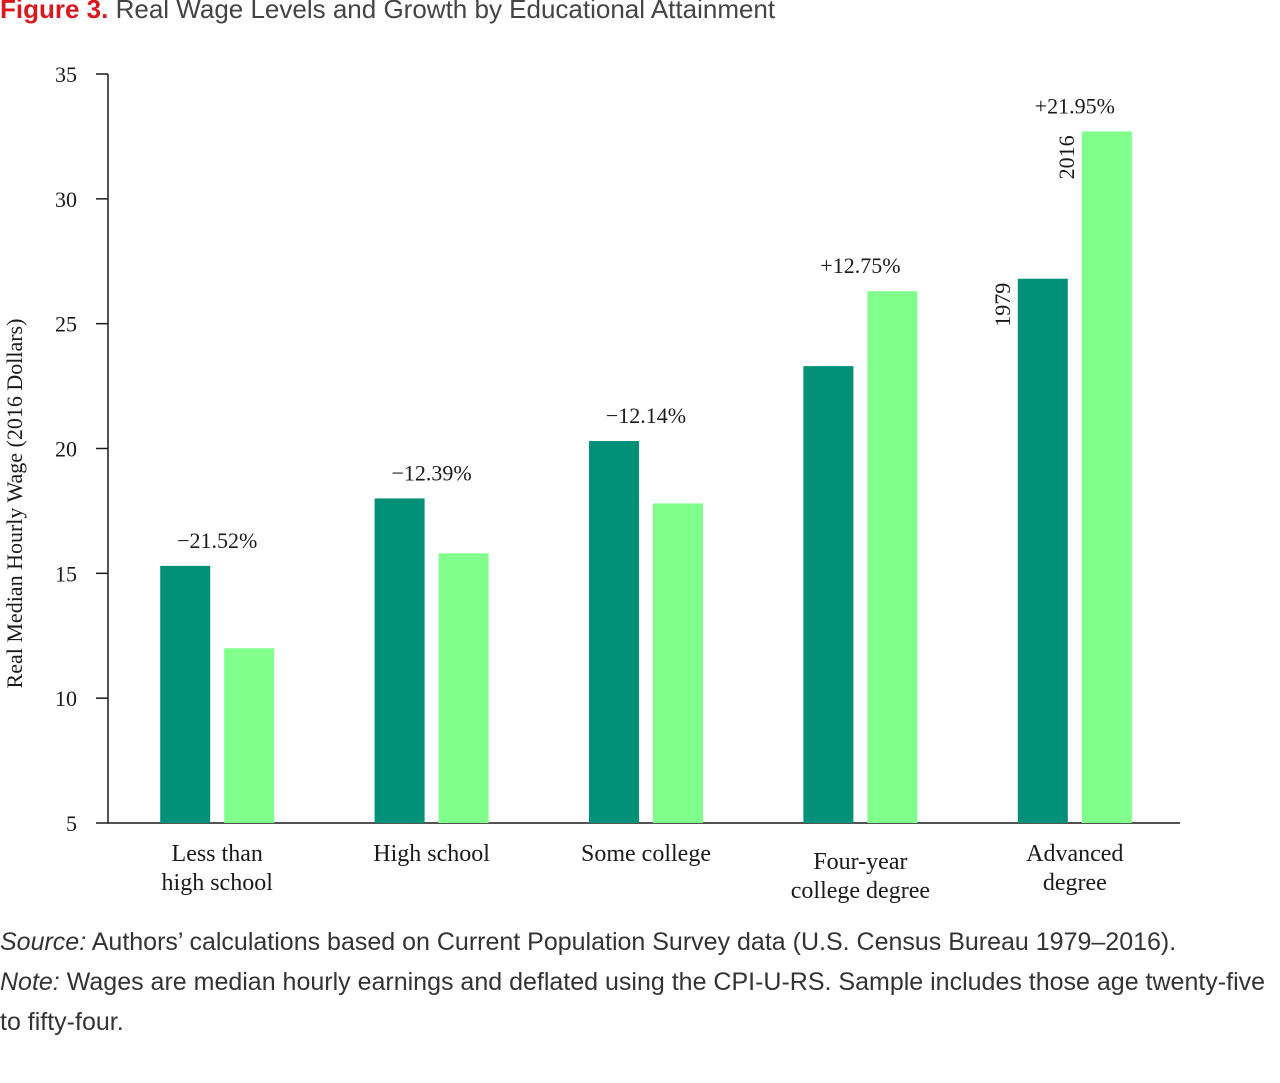 The image size is (1280, 1083). Describe the element at coordinates (71, 823) in the screenshot. I see `y-tick-label: 5` at that location.